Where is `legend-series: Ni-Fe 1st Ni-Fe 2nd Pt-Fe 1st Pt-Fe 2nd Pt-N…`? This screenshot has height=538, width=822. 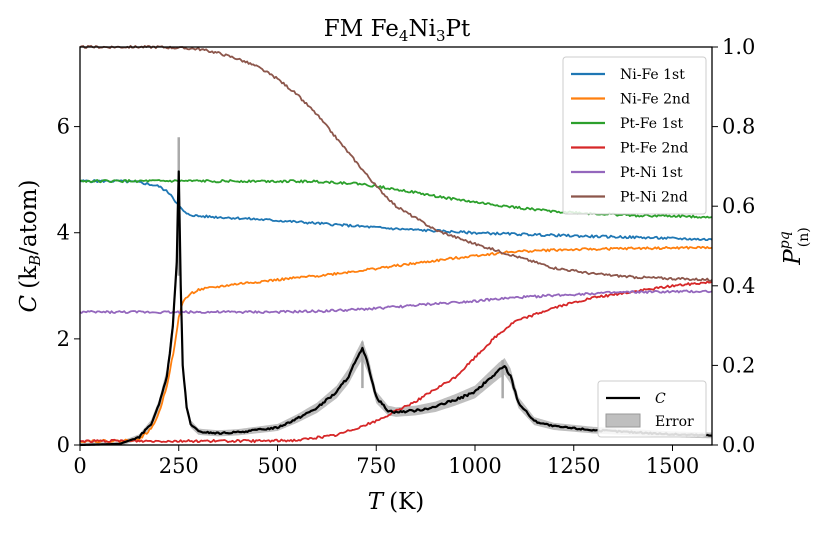 legend-series: Ni-Fe 1st Ni-Fe 2nd Pt-Fe 1st Pt-Fe 2nd Pt-N… is located at coordinates (634, 135).